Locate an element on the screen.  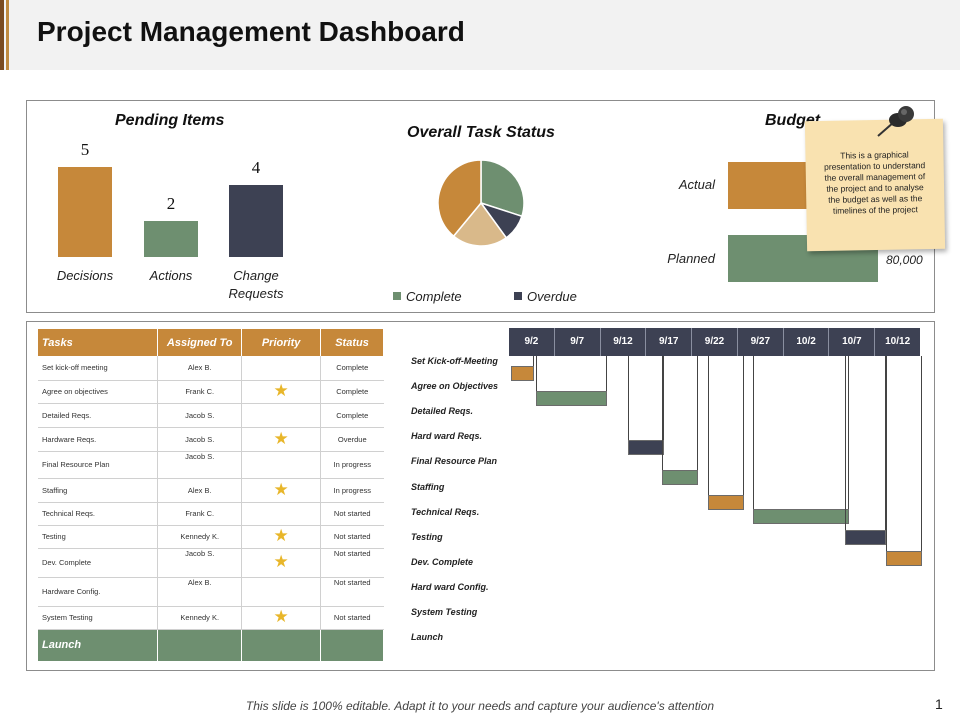
gantt-date: 9/17 is located at coordinates (669, 342).